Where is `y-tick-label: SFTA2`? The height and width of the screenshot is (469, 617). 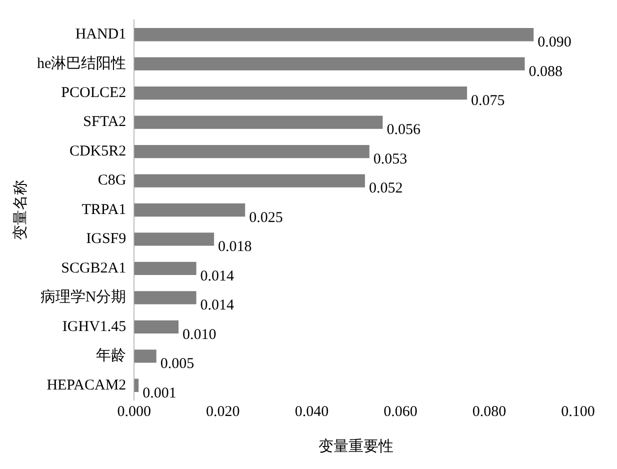 y-tick-label: SFTA2 is located at coordinates (104, 122).